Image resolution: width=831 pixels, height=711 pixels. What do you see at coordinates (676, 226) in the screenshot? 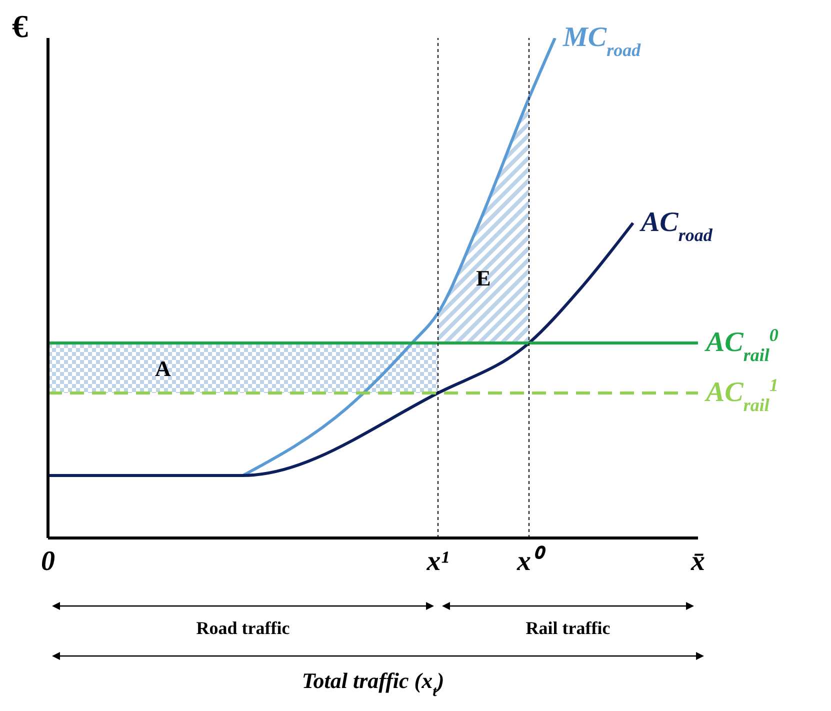
I see `series-label: AC$_{road}$` at bounding box center [676, 226].